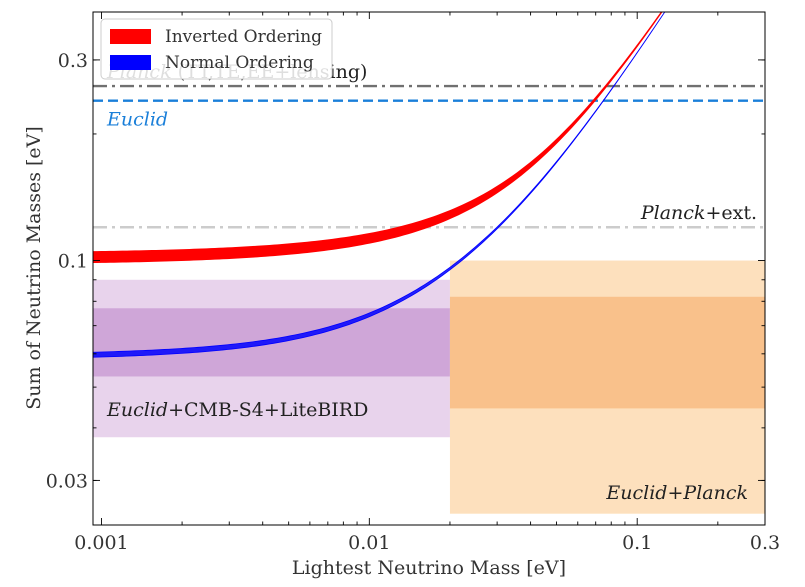 Image resolution: width=805 pixels, height=587 pixels. What do you see at coordinates (101, 543) in the screenshot?
I see `x-tick-label: 0.001` at bounding box center [101, 543].